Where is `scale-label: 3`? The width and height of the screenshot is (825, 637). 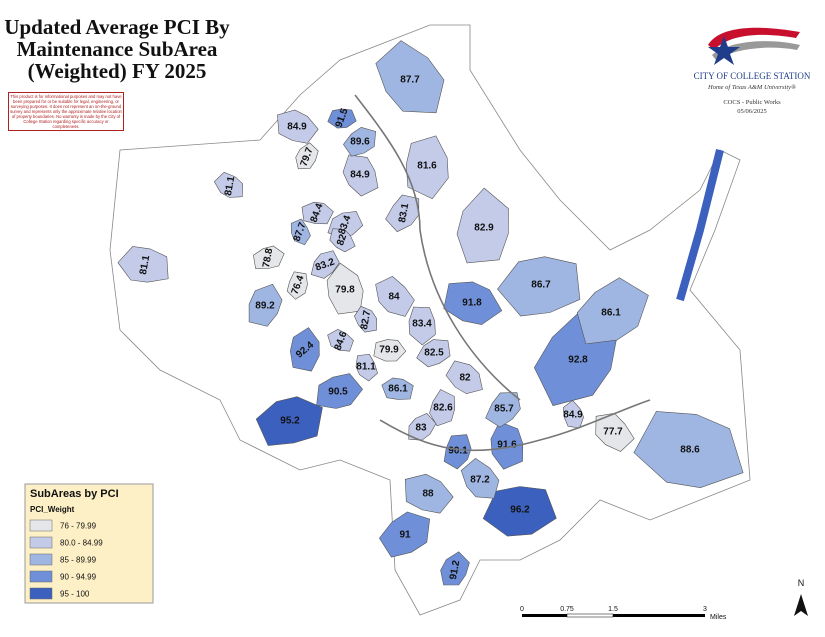 scale-label: 3 is located at coordinates (705, 609).